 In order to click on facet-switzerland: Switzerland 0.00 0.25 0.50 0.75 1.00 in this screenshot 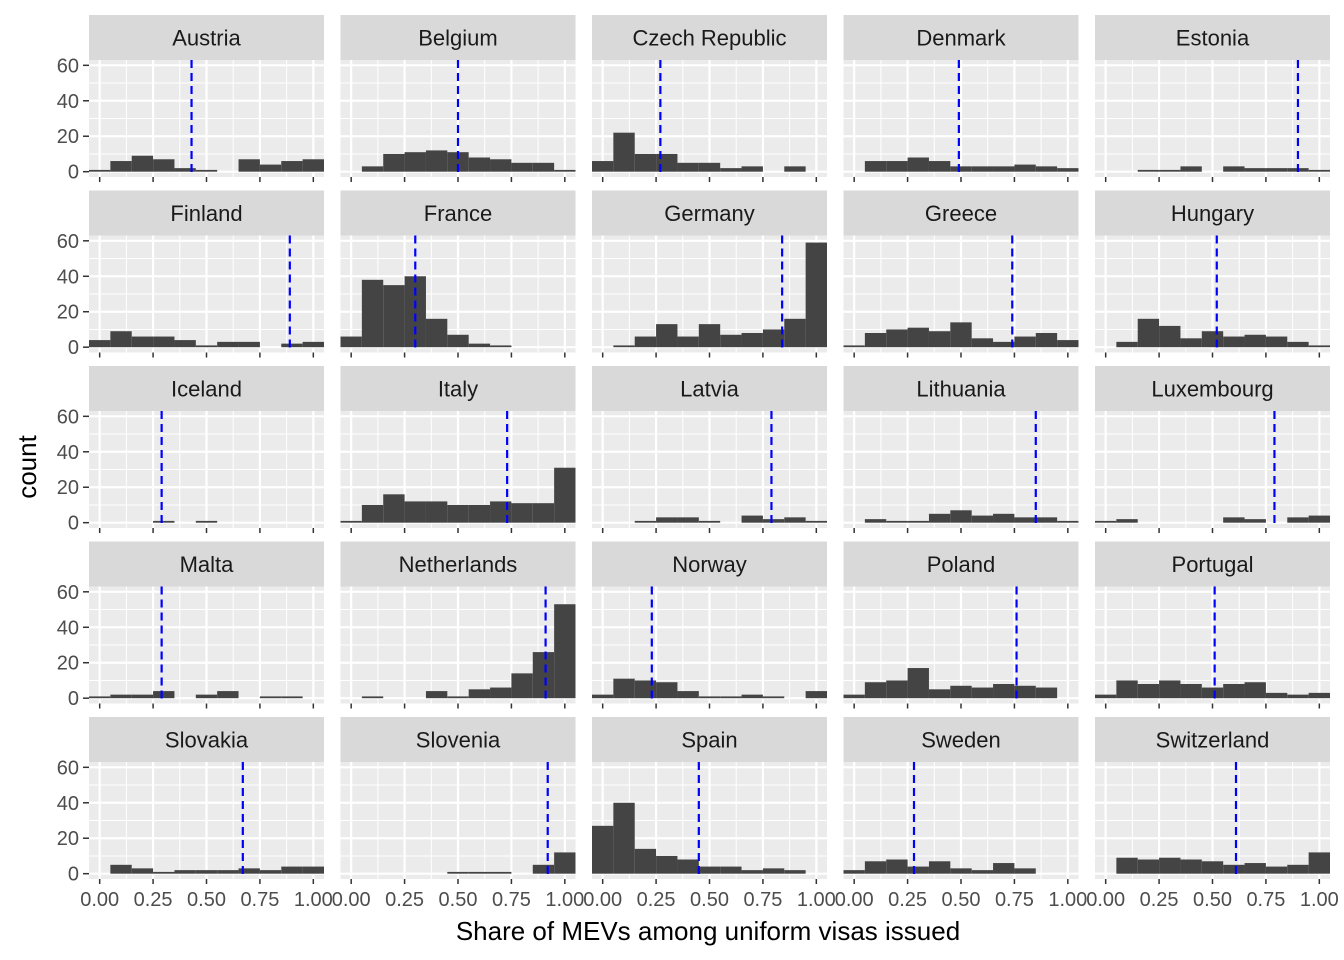, I will do `click(1212, 814)`.